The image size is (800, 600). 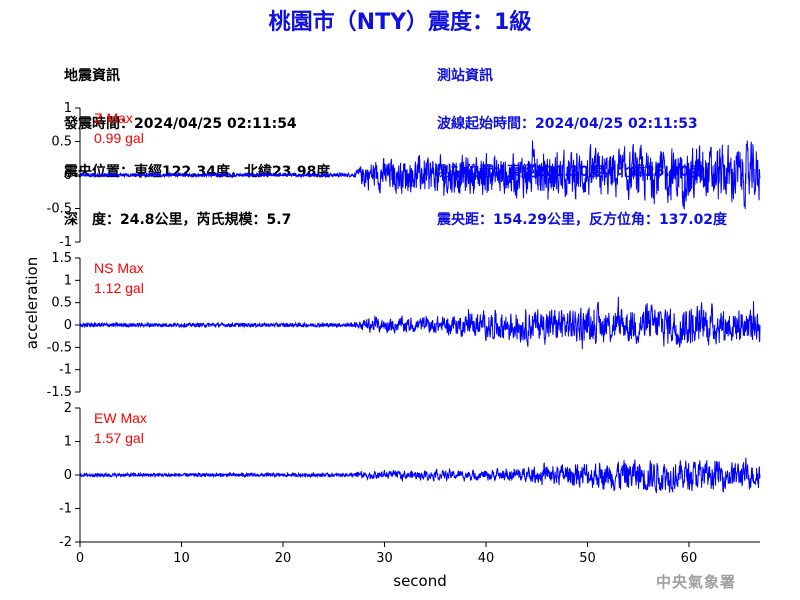 What do you see at coordinates (119, 138) in the screenshot?
I see `z-max-value: 0.99 gal` at bounding box center [119, 138].